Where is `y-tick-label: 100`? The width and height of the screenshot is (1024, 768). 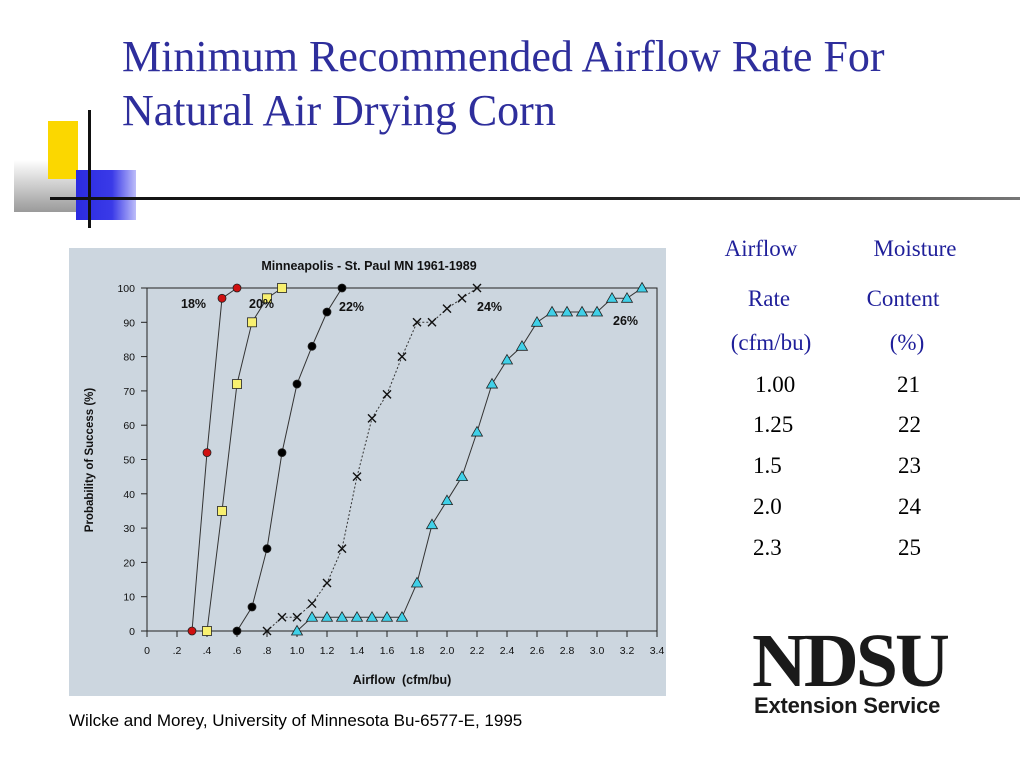
y-tick-label: 100 is located at coordinates (126, 289).